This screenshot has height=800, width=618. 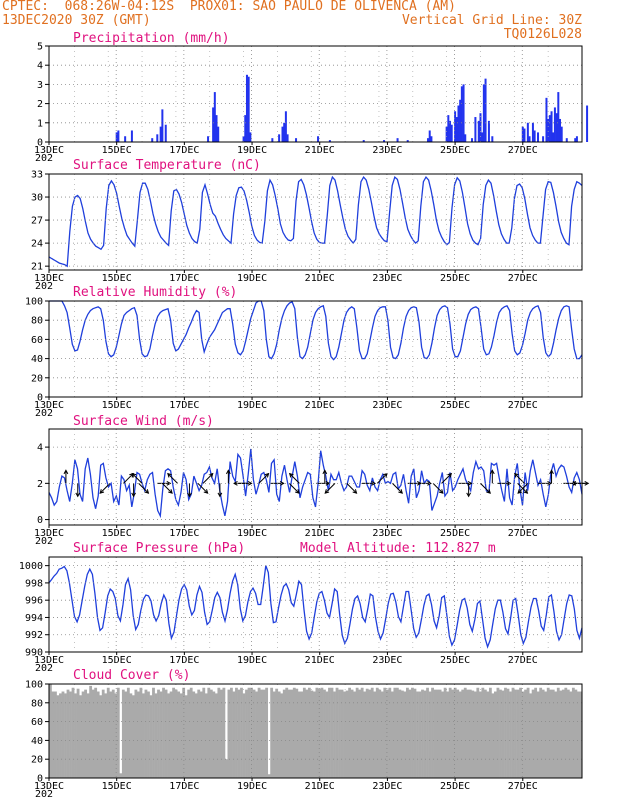 I want to click on x-year-fragment: 202, so click(x=44, y=668).